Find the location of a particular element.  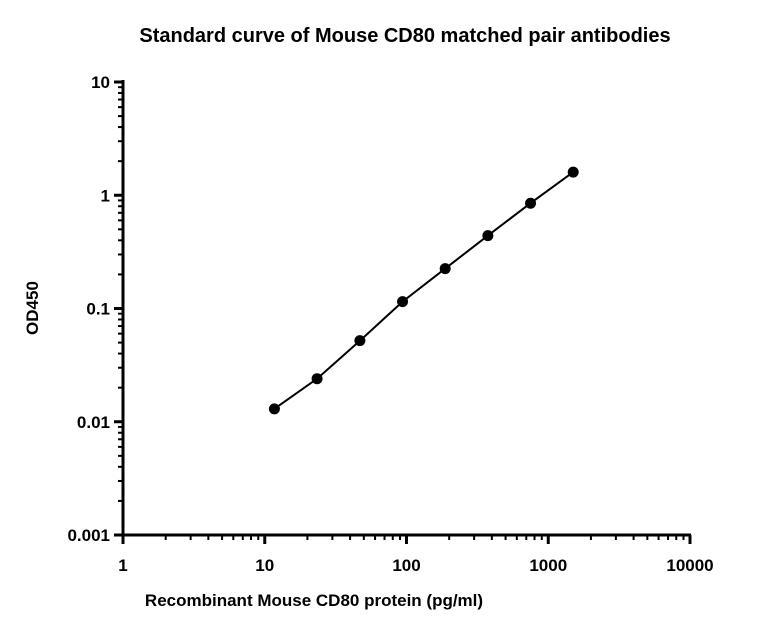

y-tick-label: 0.1 is located at coordinates (98, 309).